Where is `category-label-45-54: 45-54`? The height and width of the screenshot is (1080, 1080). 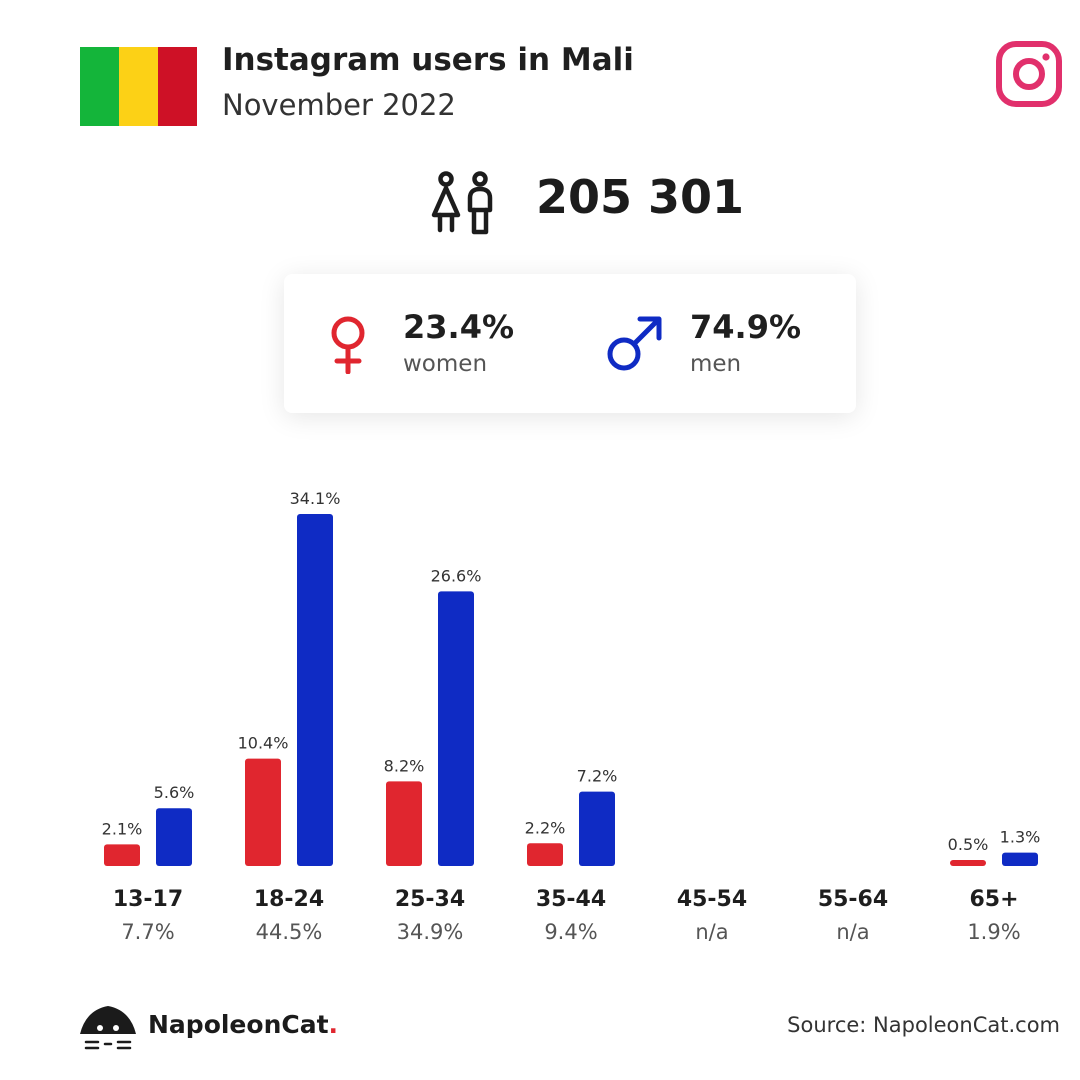
category-label-45-54: 45-54 is located at coordinates (712, 899).